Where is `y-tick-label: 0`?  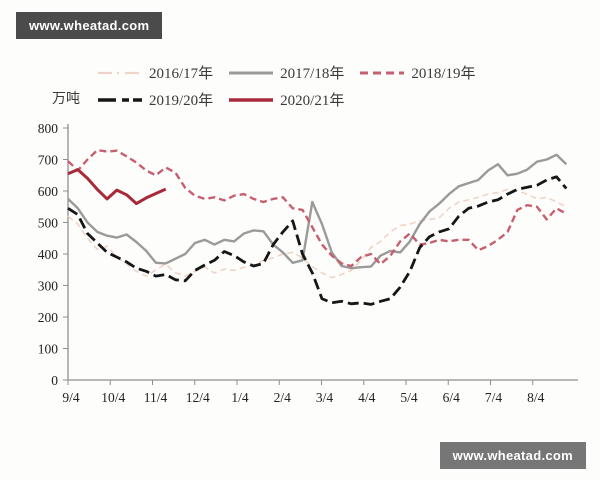
y-tick-label: 0 is located at coordinates (54, 380).